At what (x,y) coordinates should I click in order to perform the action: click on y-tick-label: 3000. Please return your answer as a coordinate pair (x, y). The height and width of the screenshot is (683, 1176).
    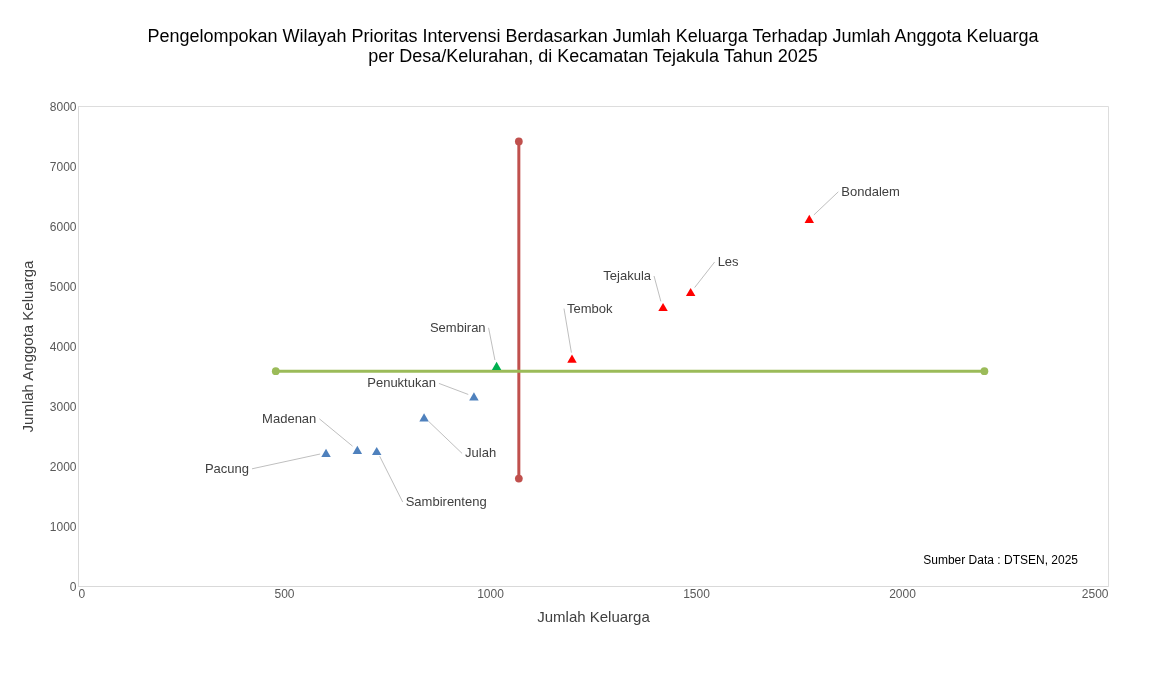
    Looking at the image, I should click on (63, 406).